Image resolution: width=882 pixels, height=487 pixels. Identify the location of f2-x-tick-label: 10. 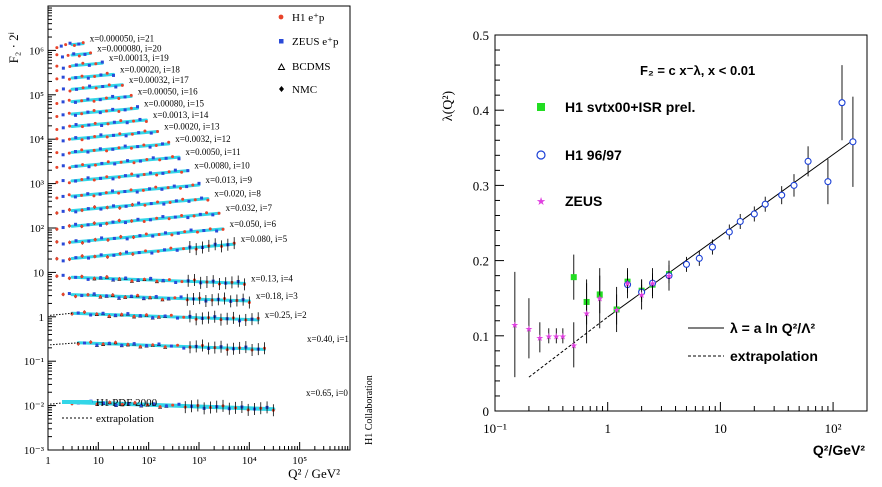
(99, 461).